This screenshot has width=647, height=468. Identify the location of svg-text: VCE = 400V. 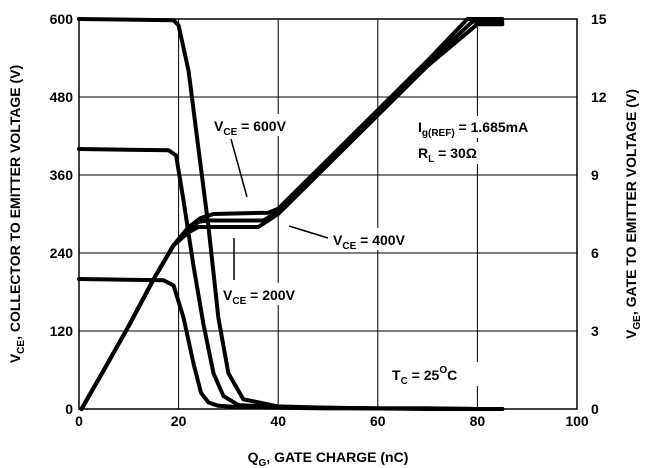
(369, 242).